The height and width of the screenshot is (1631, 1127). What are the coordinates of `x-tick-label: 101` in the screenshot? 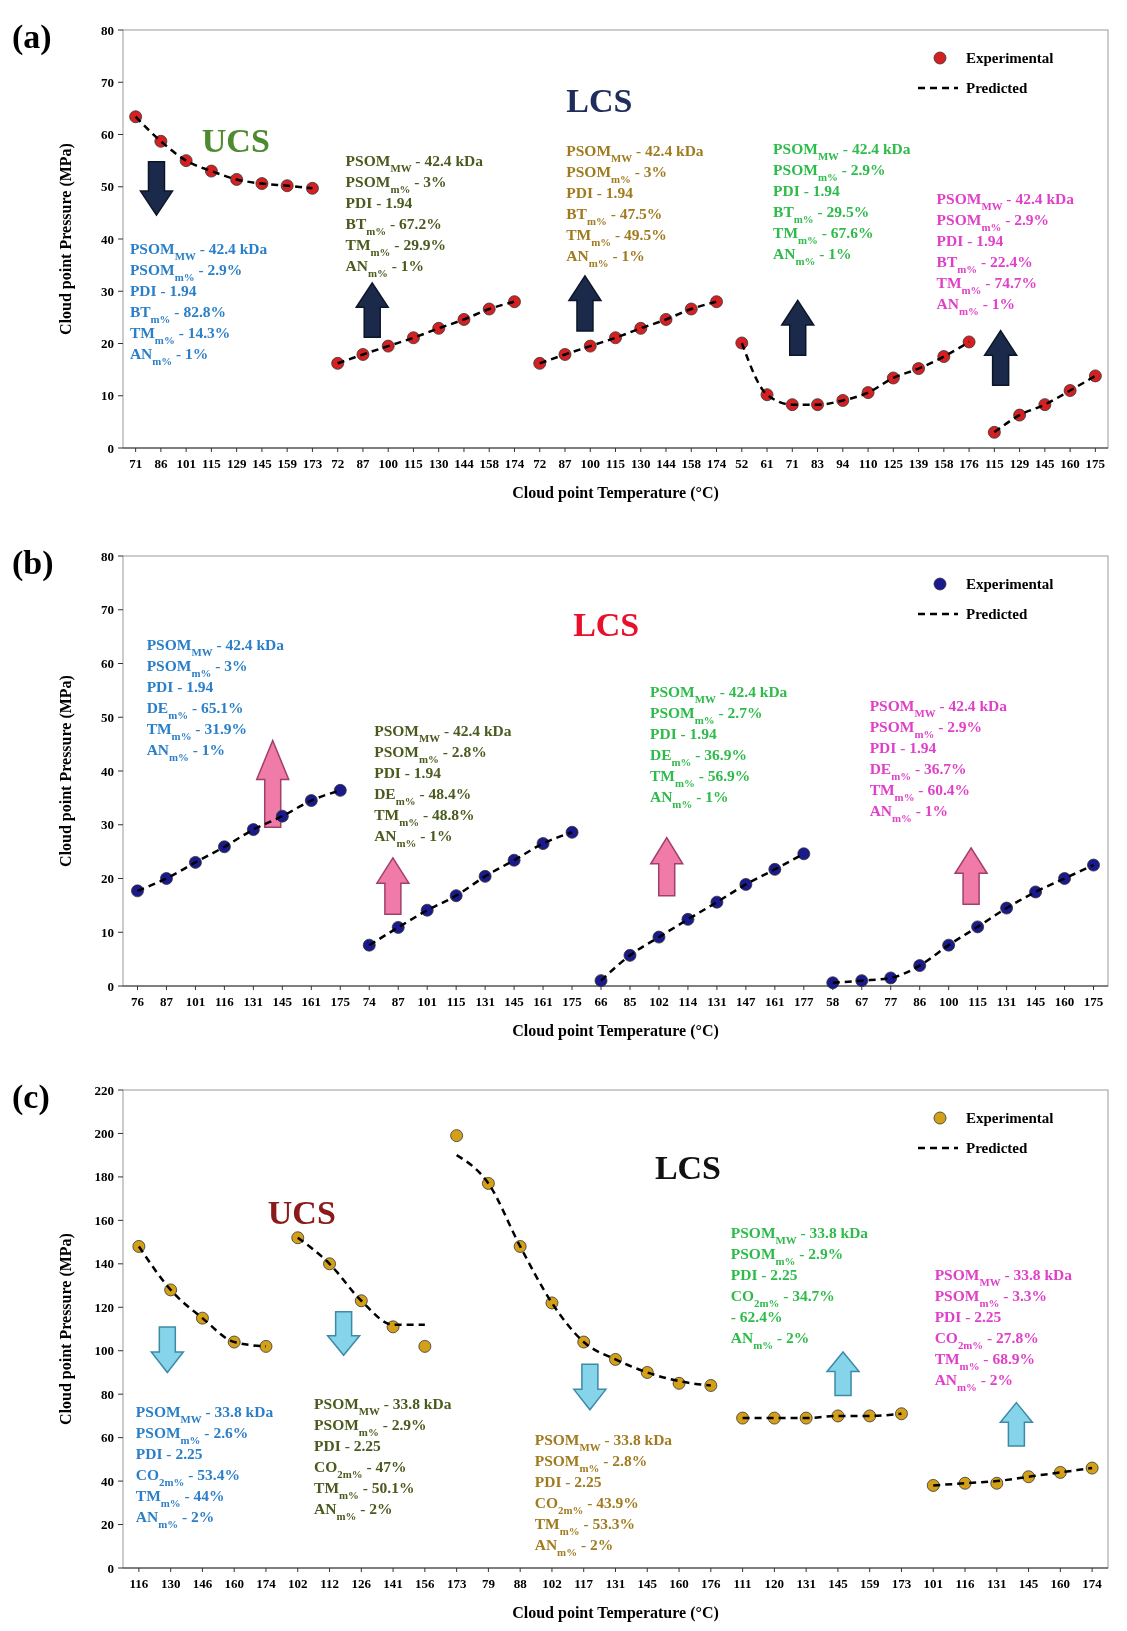 It's located at (195, 1001).